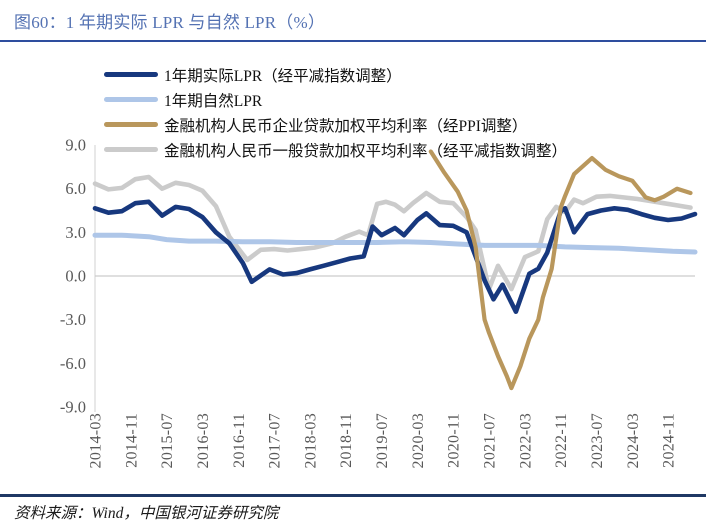 This screenshot has width=706, height=527. I want to click on legend-item-natural-lpr: 1年期自然LPR, so click(335, 99).